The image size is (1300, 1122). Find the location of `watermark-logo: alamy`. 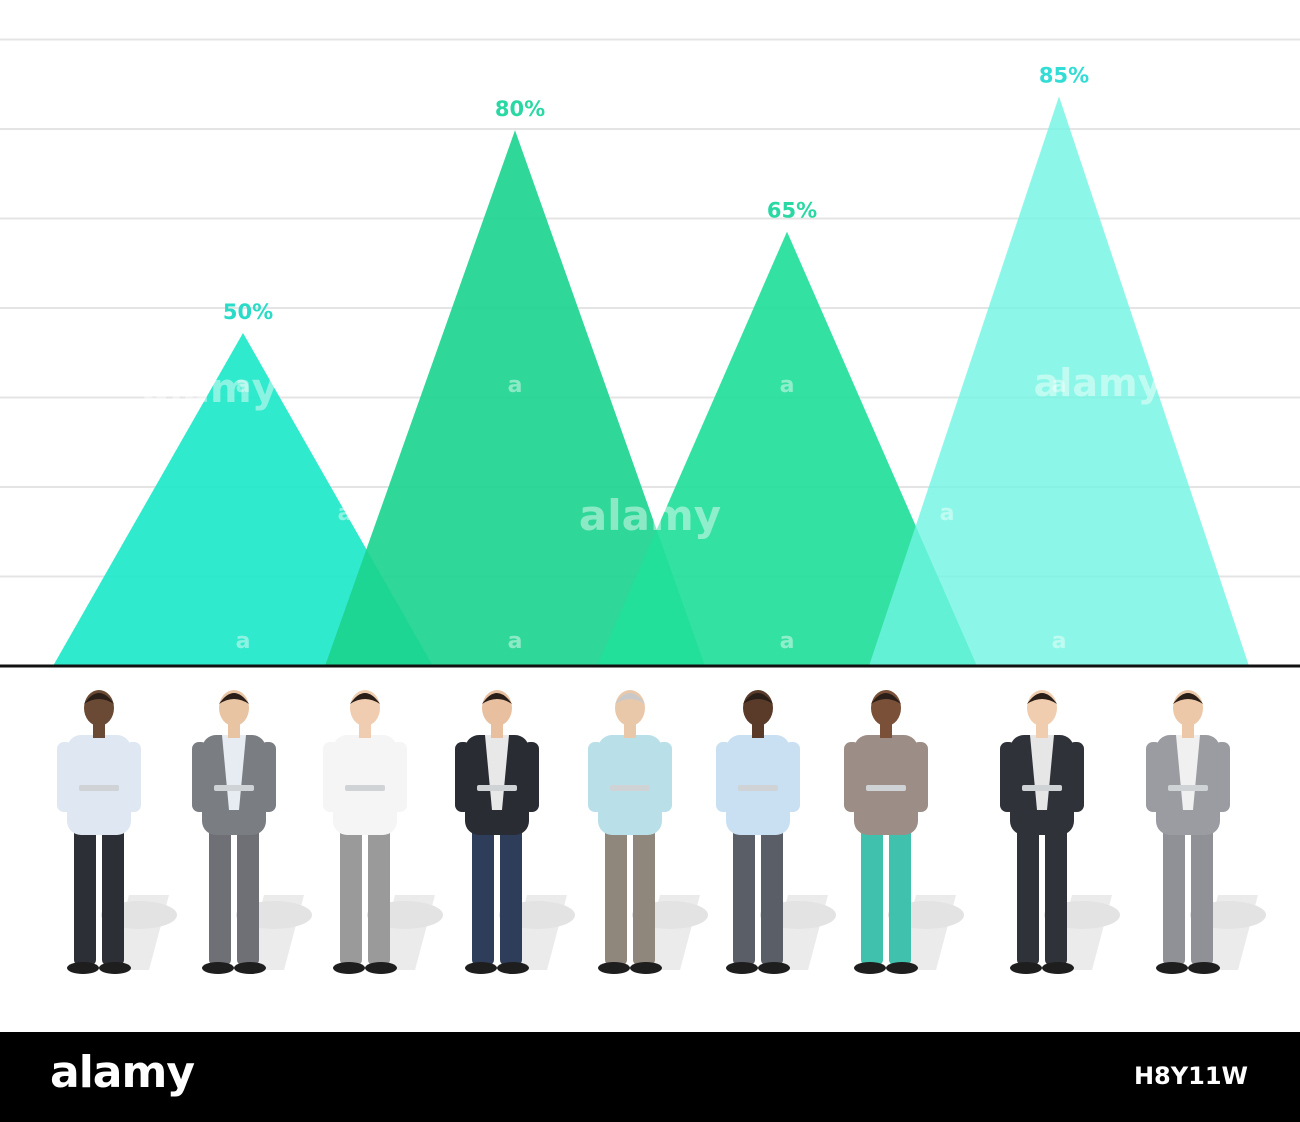

watermark-logo: alamy is located at coordinates (122, 1072).